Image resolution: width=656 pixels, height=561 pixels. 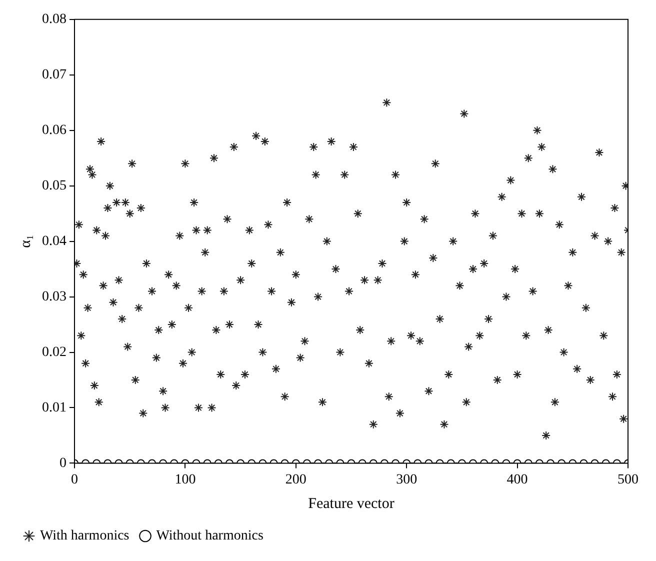 What do you see at coordinates (26, 241) in the screenshot?
I see `y-axis-title: α₁` at bounding box center [26, 241].